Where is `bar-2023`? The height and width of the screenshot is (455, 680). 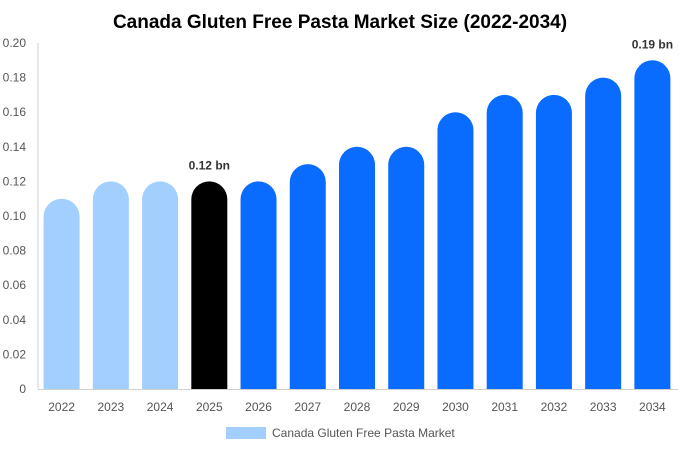 bar-2023 is located at coordinates (110, 285).